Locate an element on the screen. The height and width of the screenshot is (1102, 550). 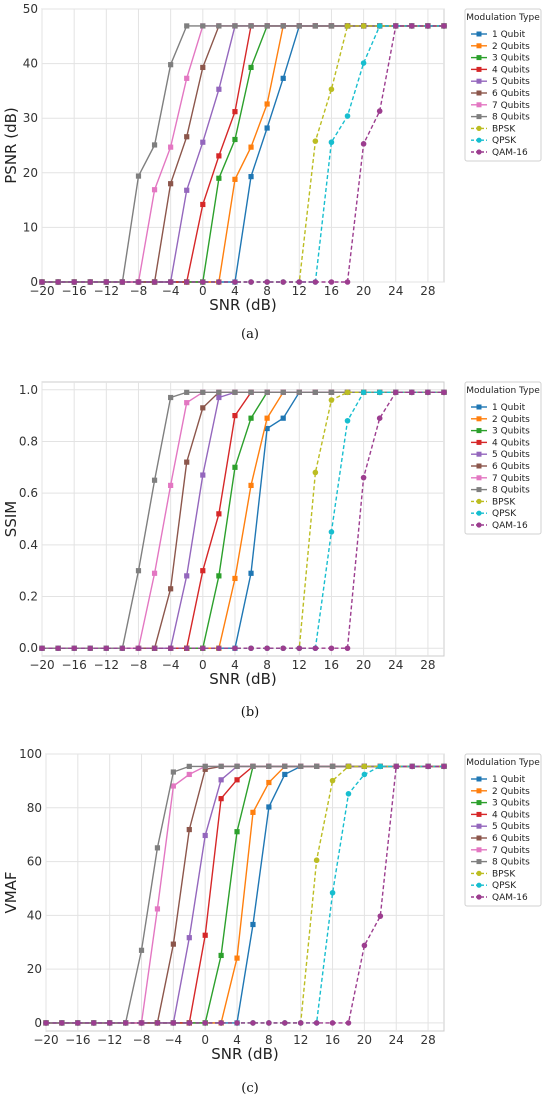
x-tick-label: 28 is located at coordinates (427, 291).